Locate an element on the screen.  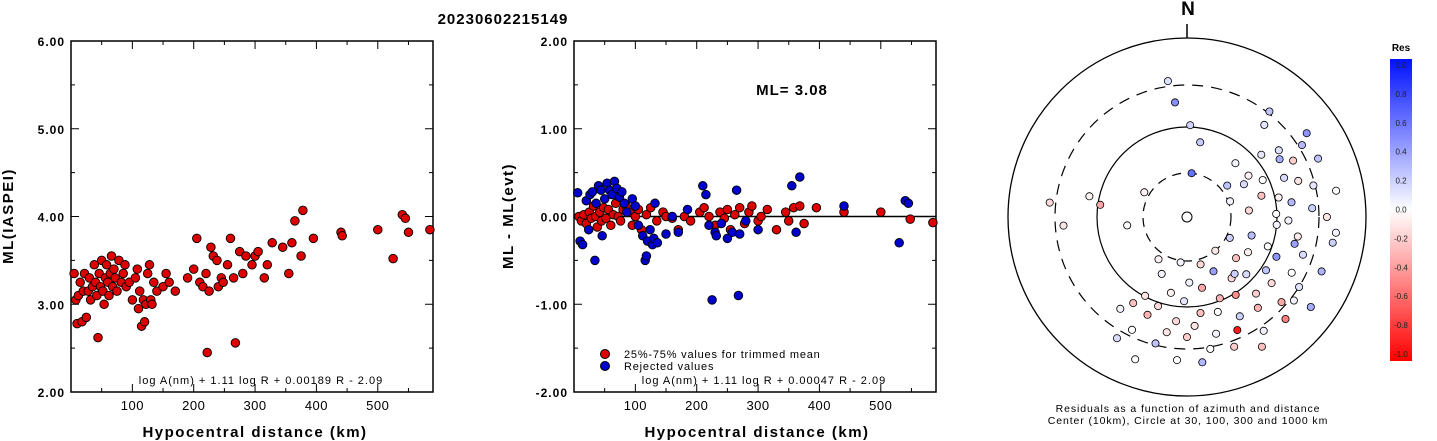
colorbar-tick-label: 0.8 is located at coordinates (1401, 94).